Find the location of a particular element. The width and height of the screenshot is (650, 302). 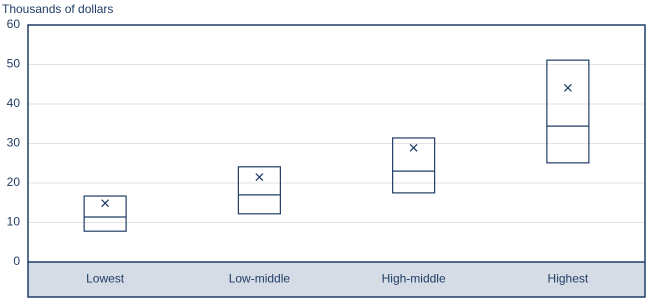

y-tick-label: 30 is located at coordinates (14, 143).